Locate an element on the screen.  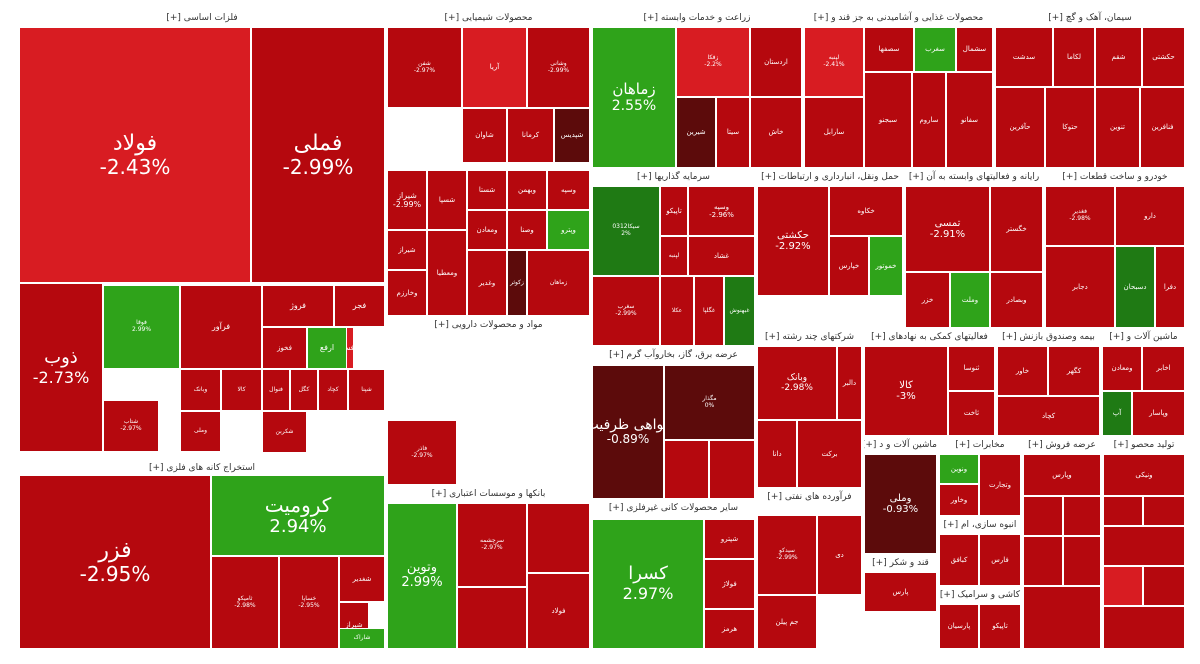
sector-header: عرضه فروش [+] is located at coordinates (1062, 445).